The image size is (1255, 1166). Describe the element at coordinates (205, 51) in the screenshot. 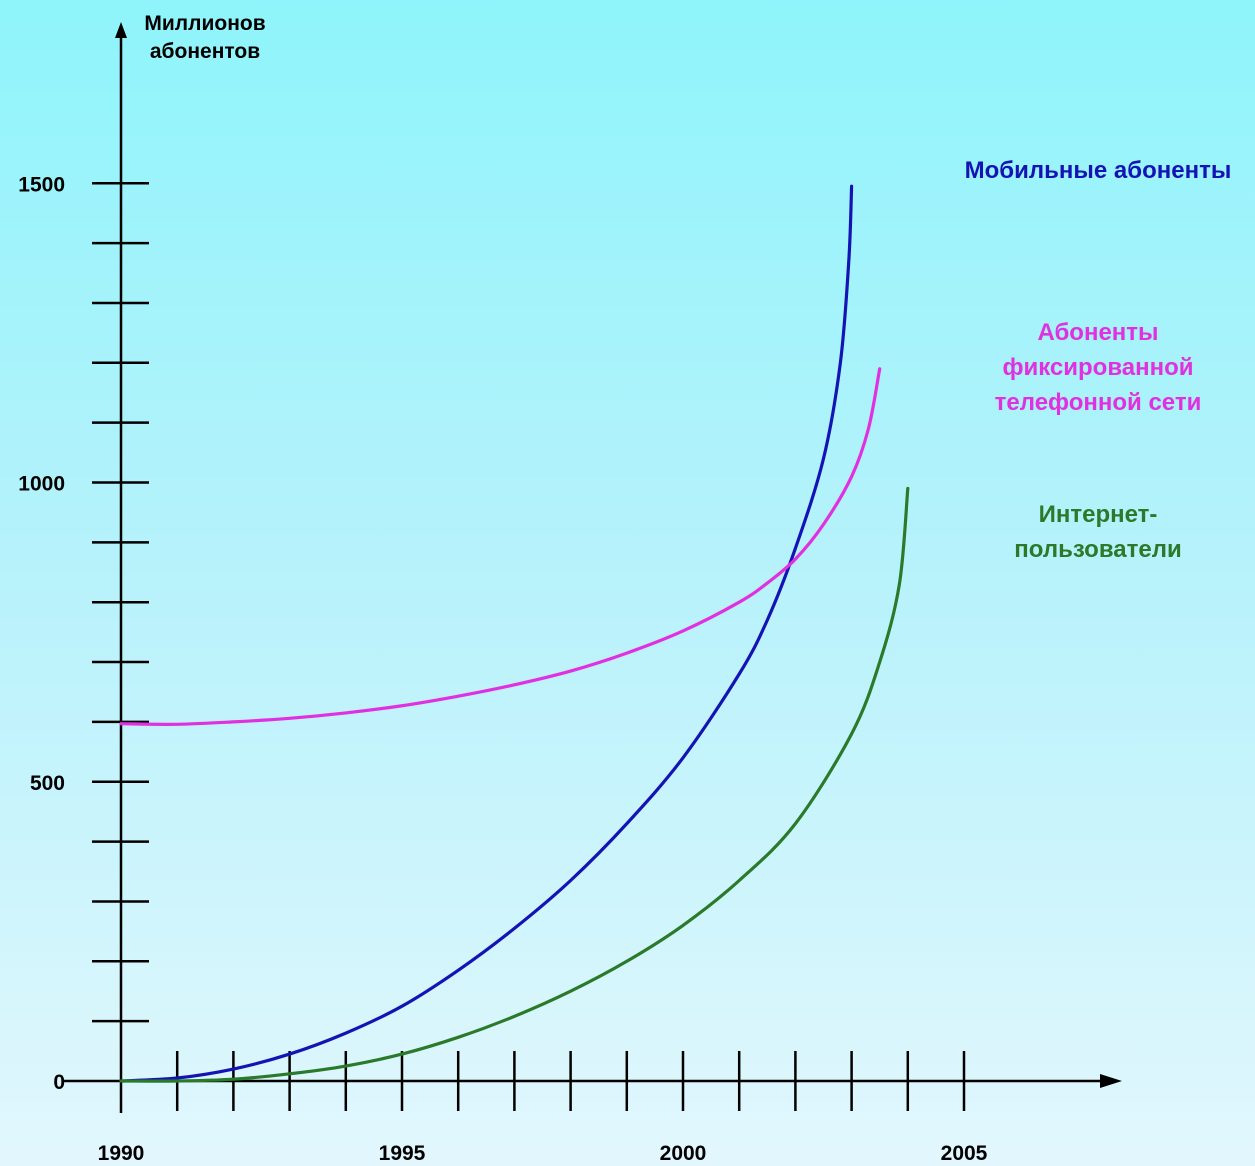

I see `y-axis-title: абонентов` at that location.